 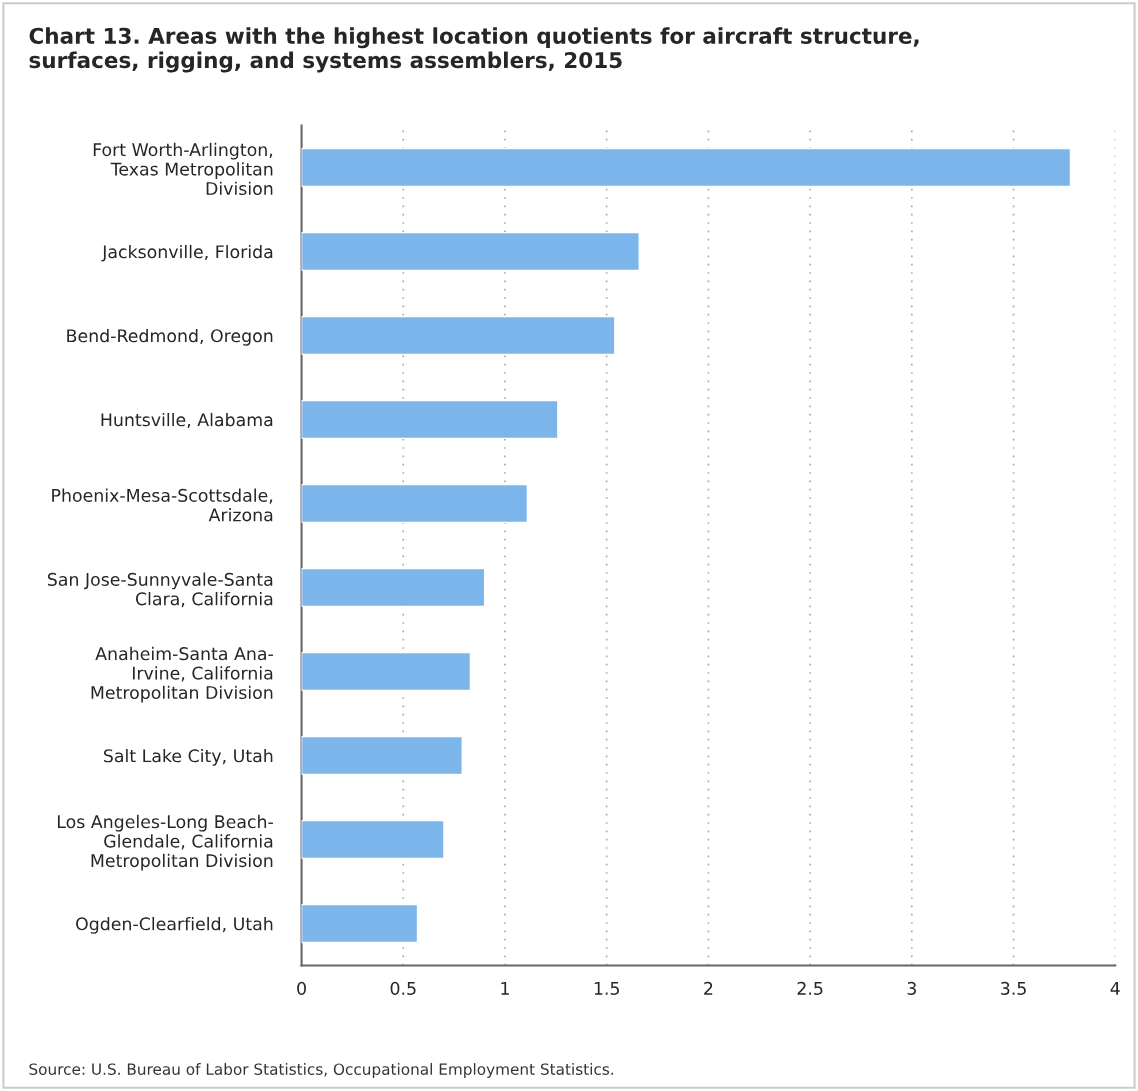 What do you see at coordinates (708, 988) in the screenshot?
I see `x-tick-label: 2` at bounding box center [708, 988].